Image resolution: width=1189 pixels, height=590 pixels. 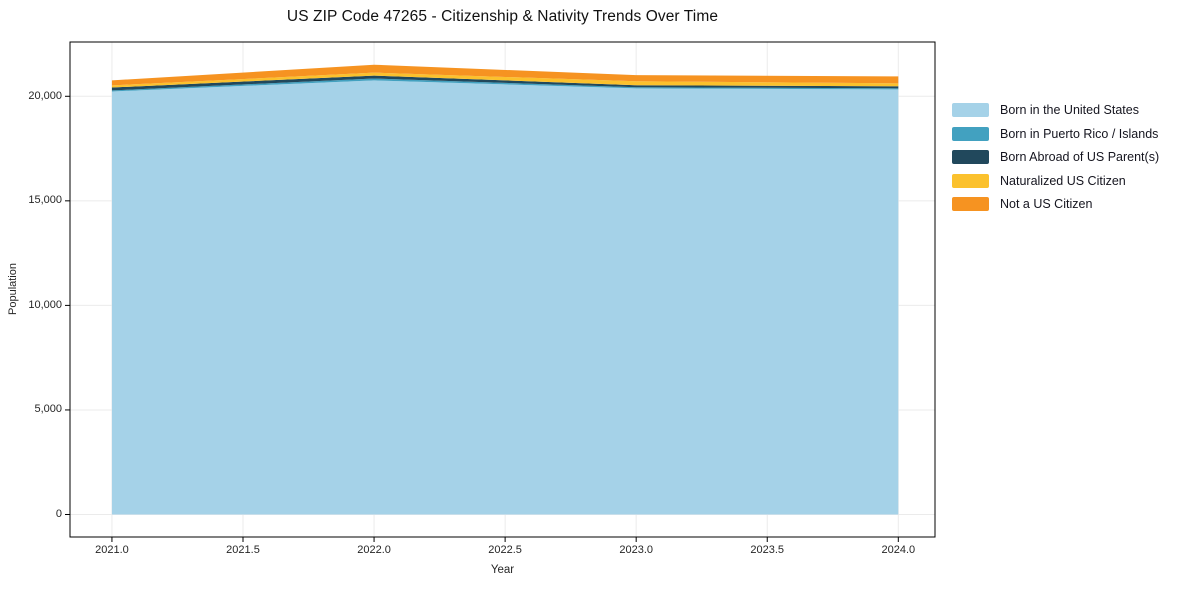 I want to click on legend-item-1: Born in Puerto Rico / Islands, so click(x=1055, y=133).